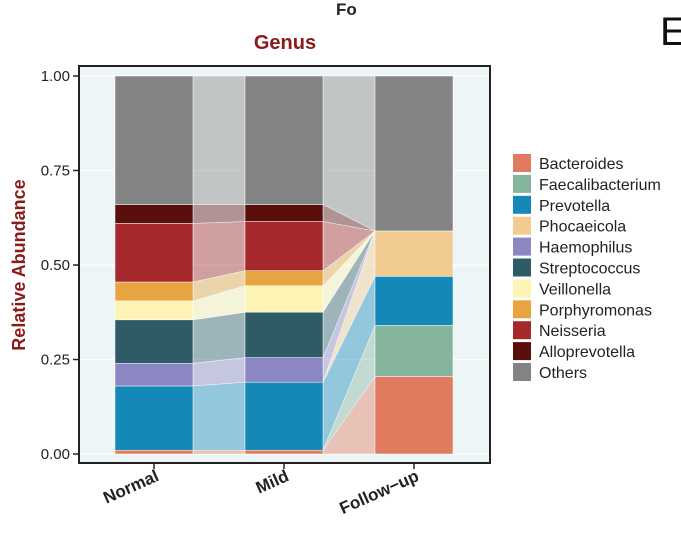 The height and width of the screenshot is (534, 681). Describe the element at coordinates (574, 206) in the screenshot. I see `legend-label-prevotella: Prevotella` at that location.